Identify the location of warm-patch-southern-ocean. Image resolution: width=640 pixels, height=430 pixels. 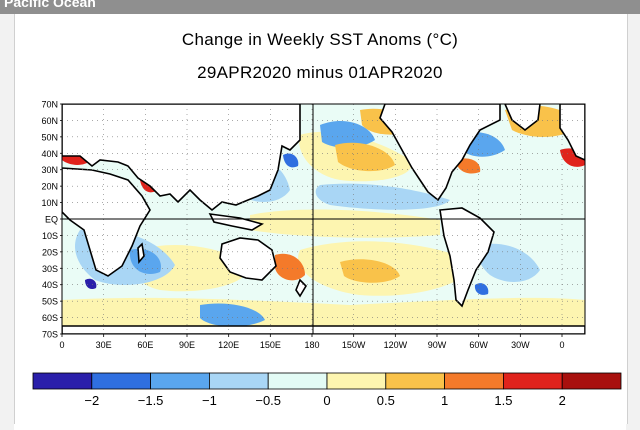
(323, 315).